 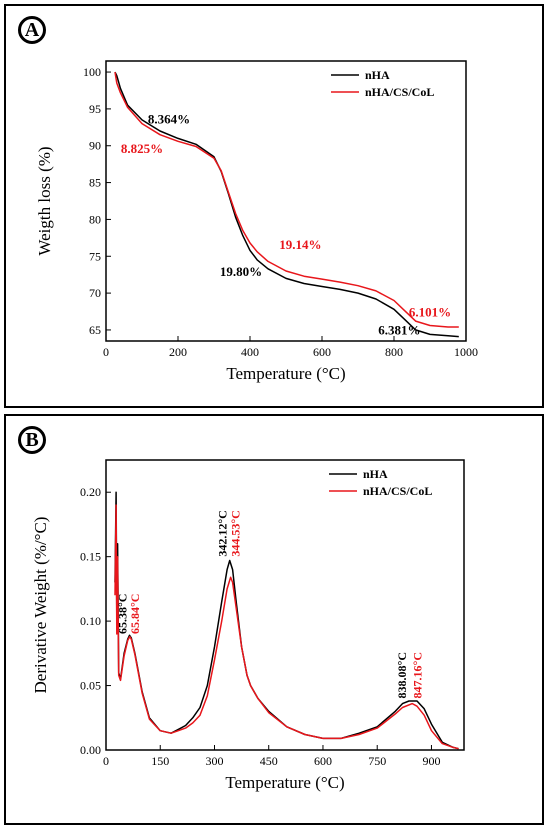 I want to click on peak-annotation: 838.08°C, so click(x=402, y=675).